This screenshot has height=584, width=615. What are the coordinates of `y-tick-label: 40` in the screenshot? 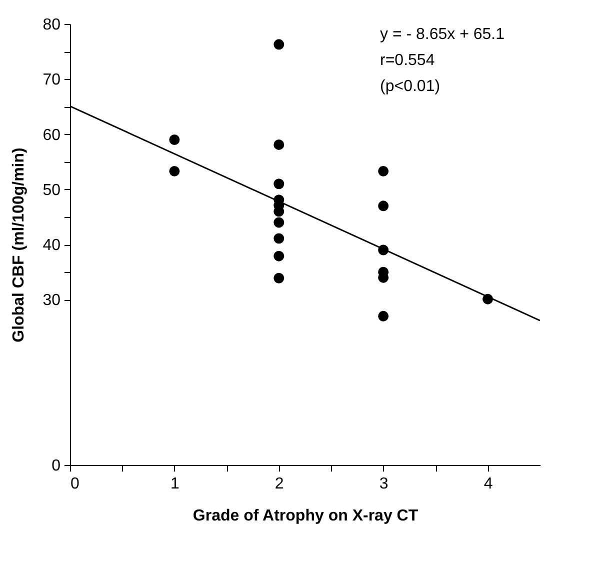 It's located at (51, 245).